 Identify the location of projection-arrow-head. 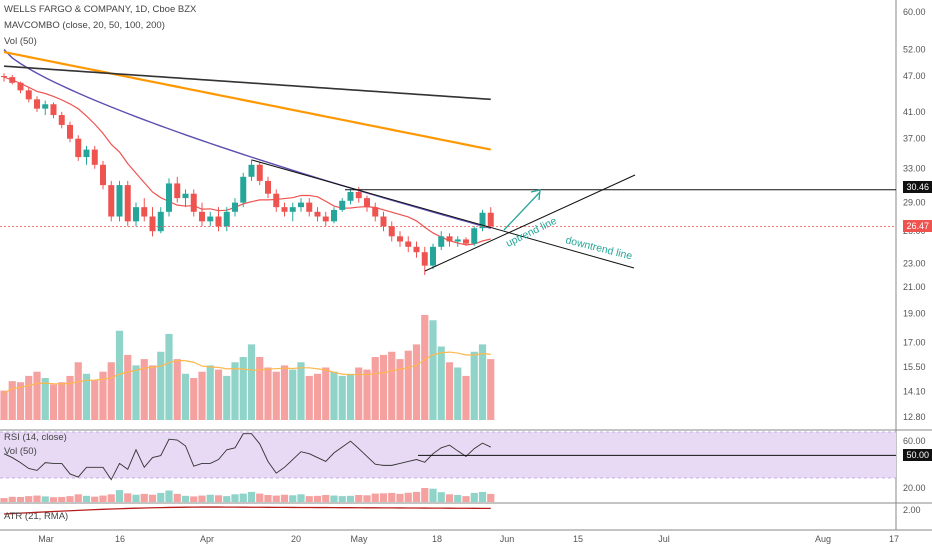
(535, 195).